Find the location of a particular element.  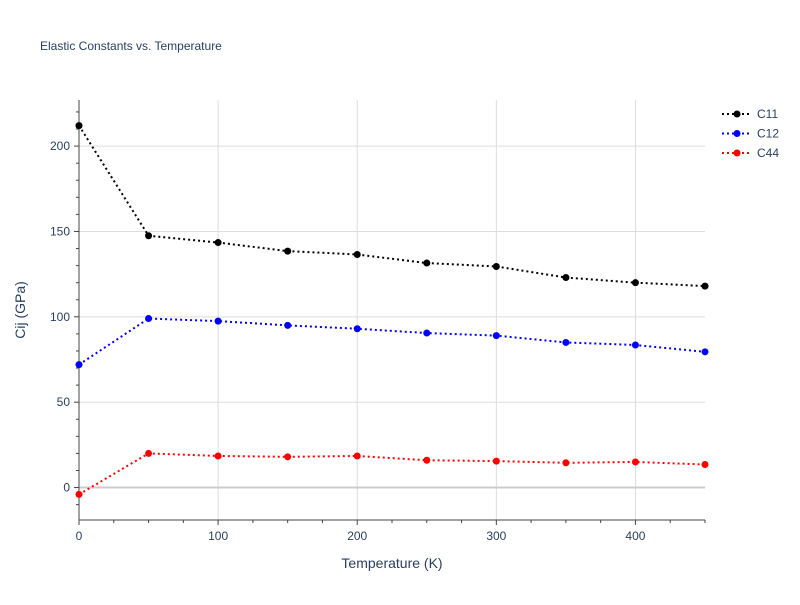

y-tick-label: 100 is located at coordinates (60, 317).